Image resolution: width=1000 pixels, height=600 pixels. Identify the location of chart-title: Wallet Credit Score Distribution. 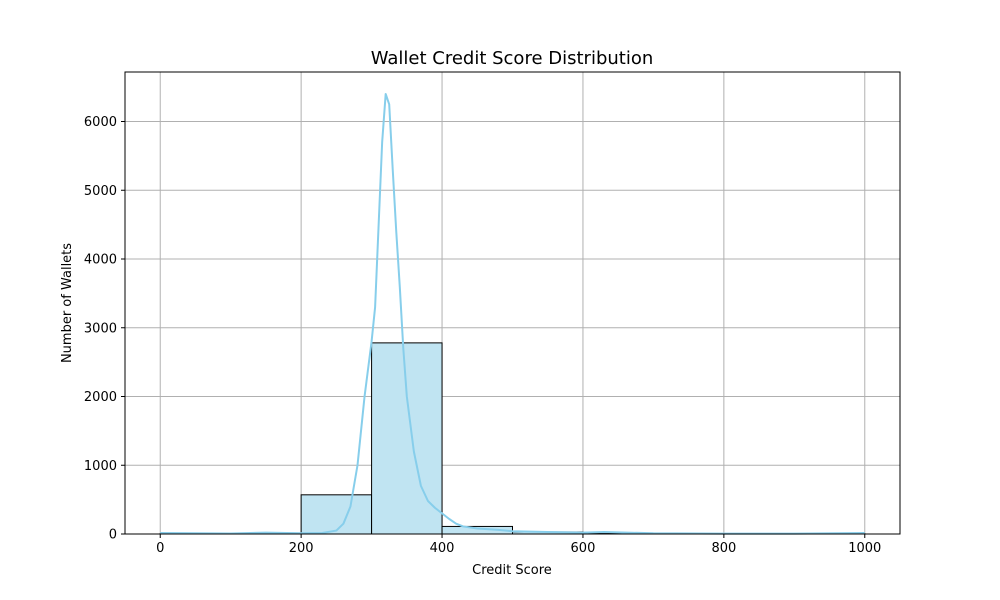
(512, 58).